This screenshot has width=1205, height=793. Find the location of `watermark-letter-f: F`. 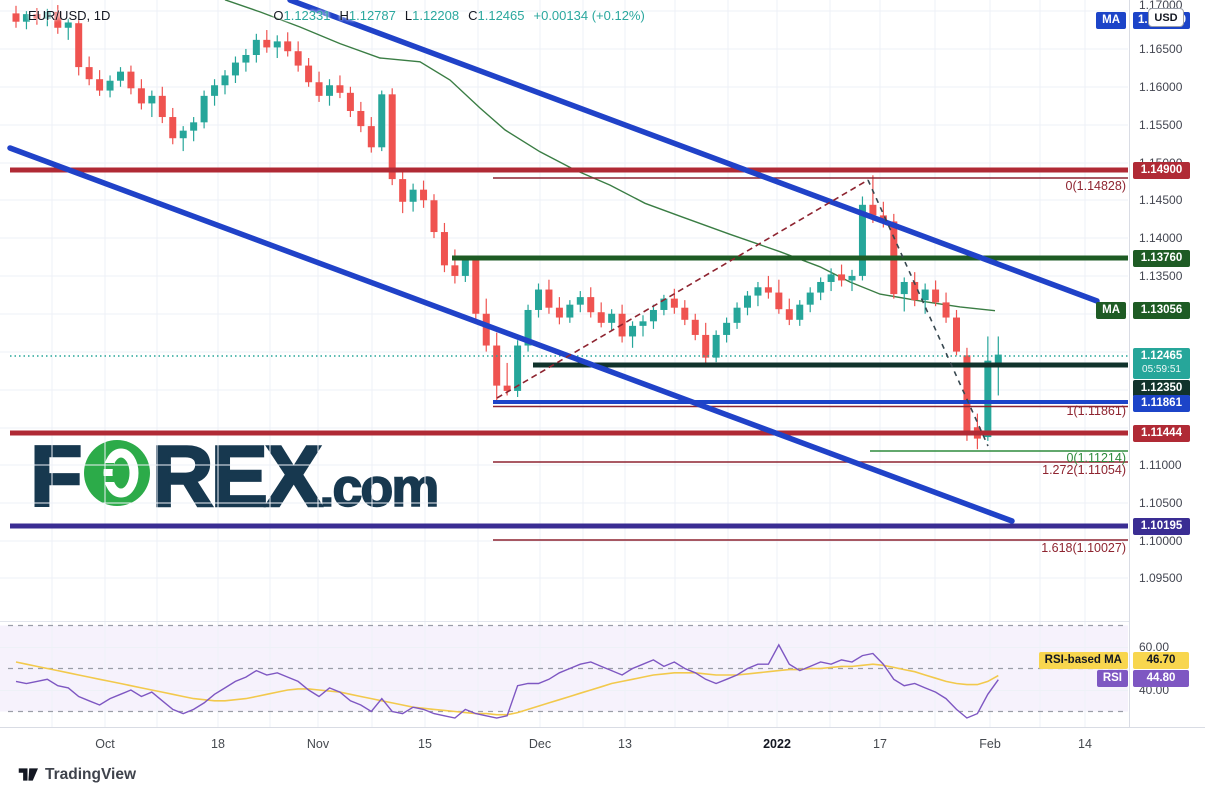

watermark-letter-f: F is located at coordinates (56, 477).